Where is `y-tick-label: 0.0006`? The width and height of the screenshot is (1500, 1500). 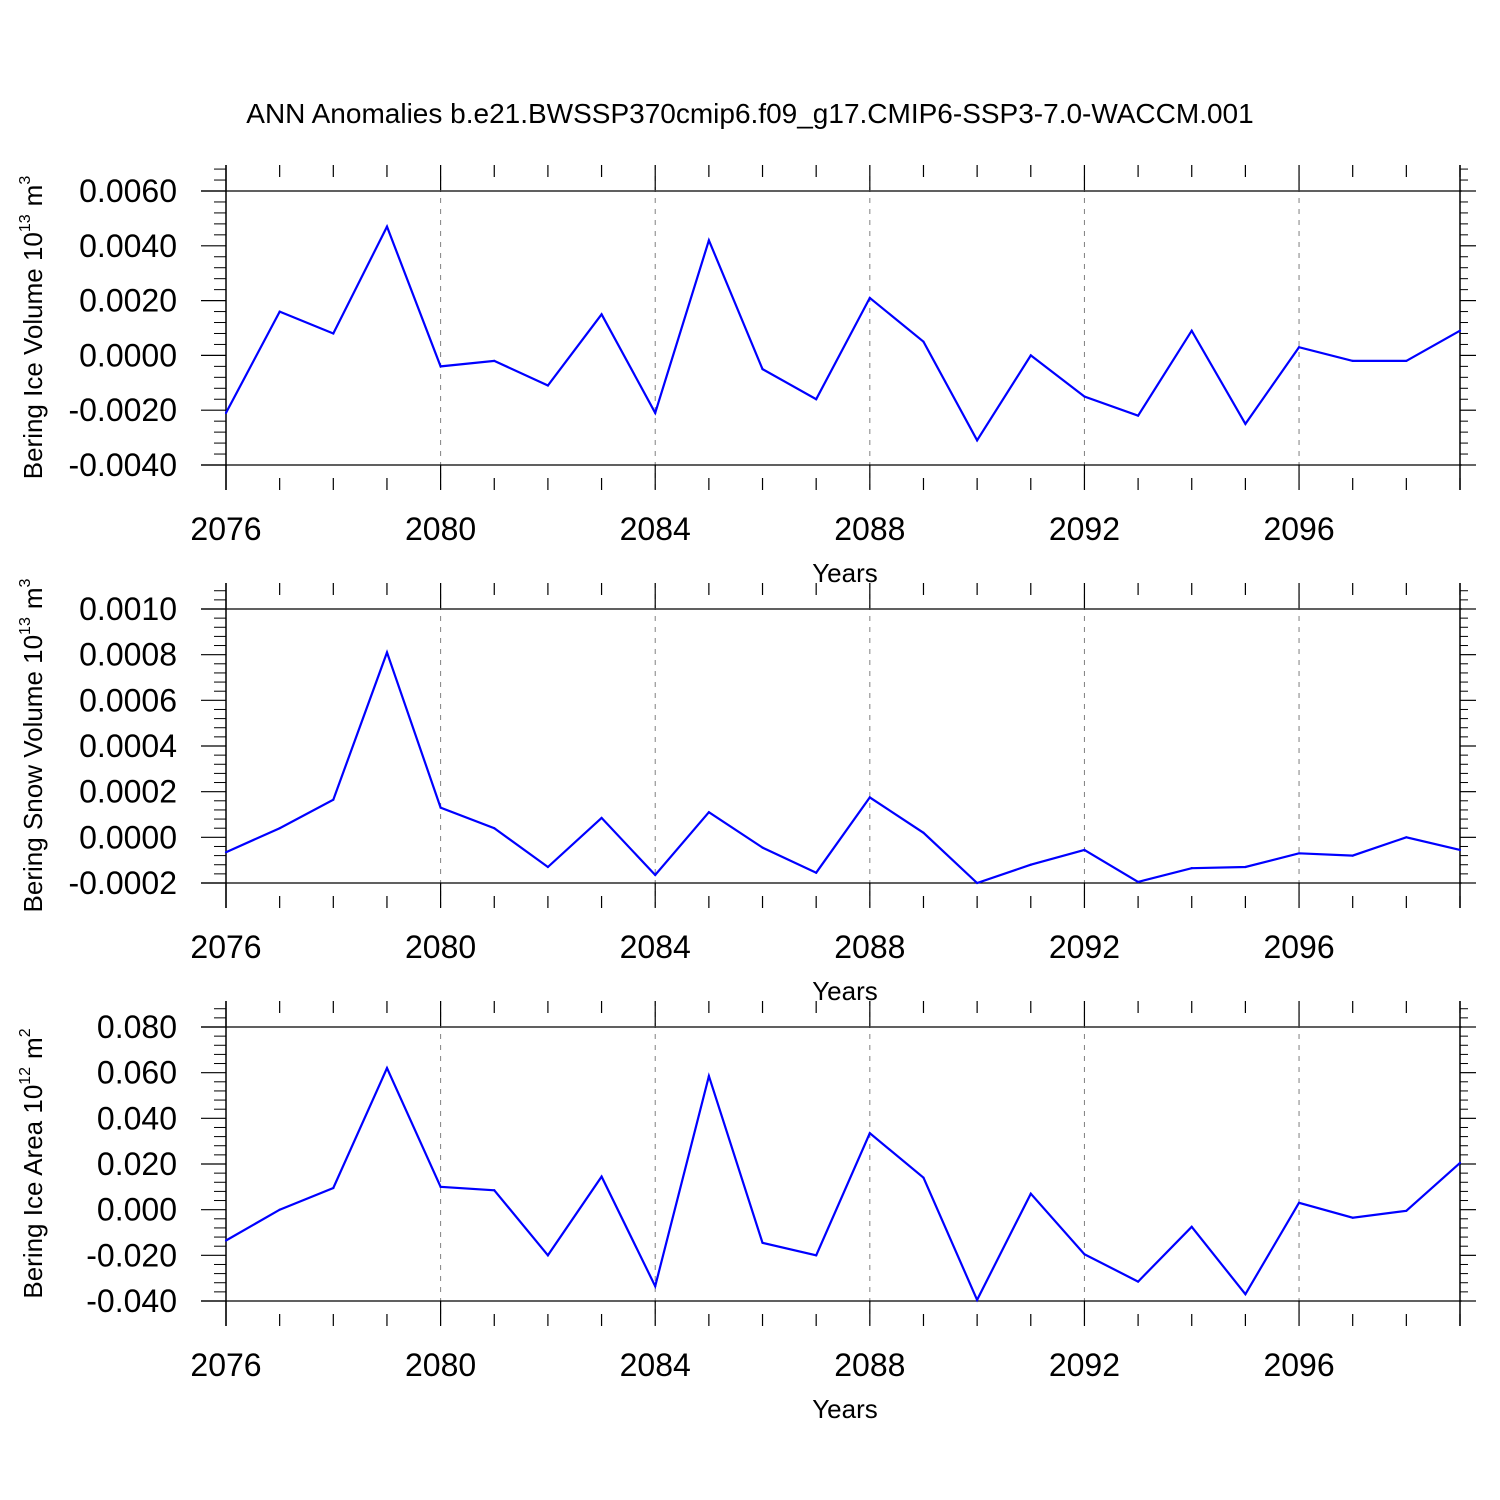
y-tick-label: 0.0006 is located at coordinates (128, 700).